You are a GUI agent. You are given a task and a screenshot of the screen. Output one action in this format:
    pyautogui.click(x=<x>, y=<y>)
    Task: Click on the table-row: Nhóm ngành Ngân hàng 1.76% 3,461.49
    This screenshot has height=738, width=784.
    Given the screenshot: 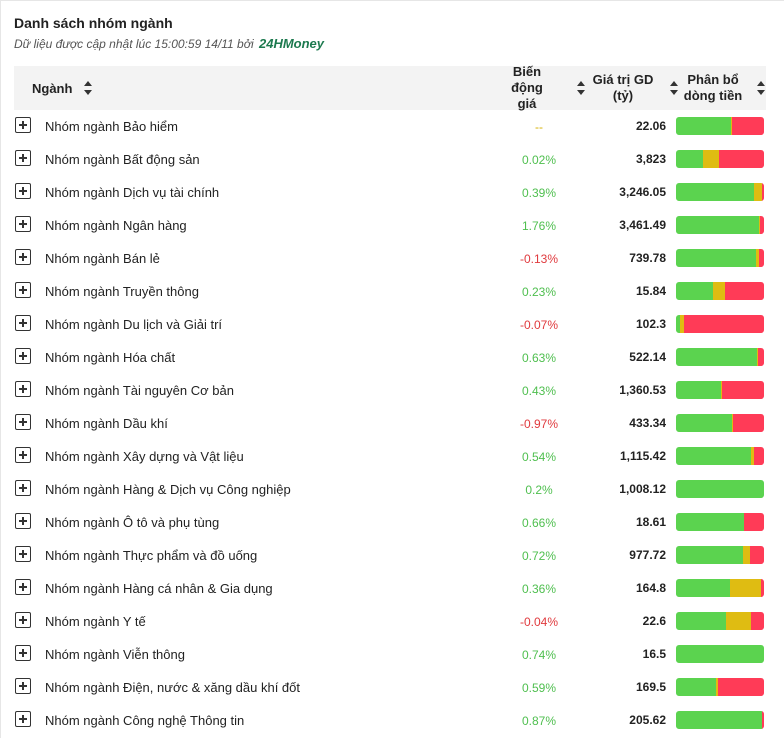 What is the action you would take?
    pyautogui.click(x=390, y=225)
    